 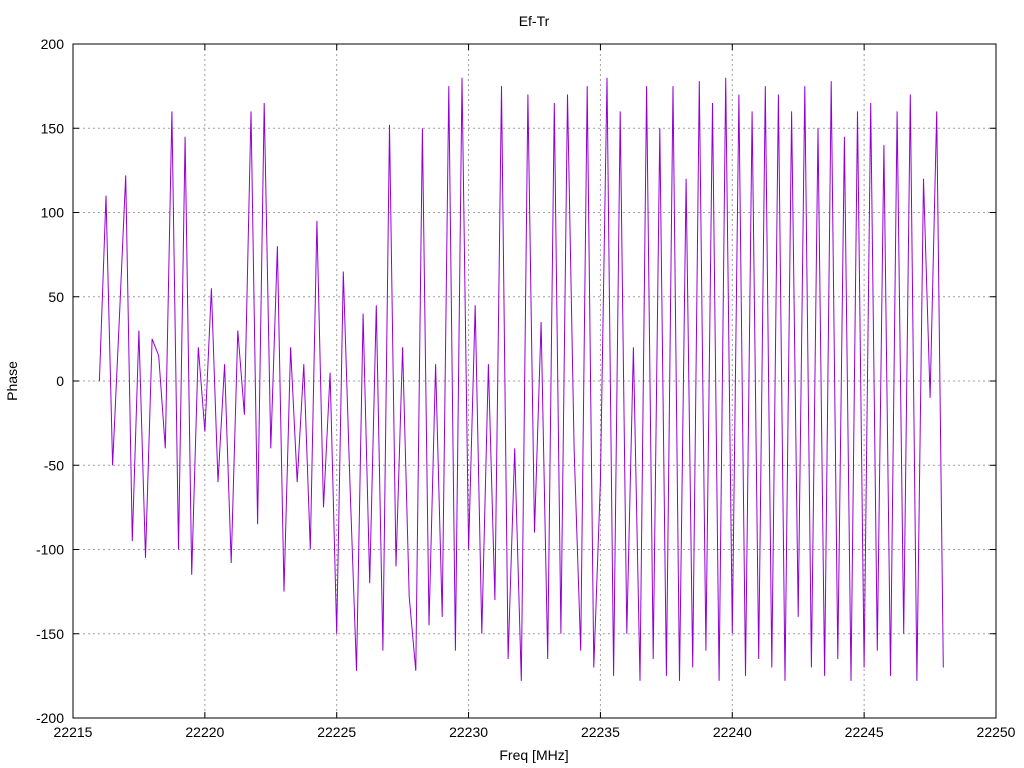 I want to click on x-axis-label: Freq [MHz], so click(x=533, y=755).